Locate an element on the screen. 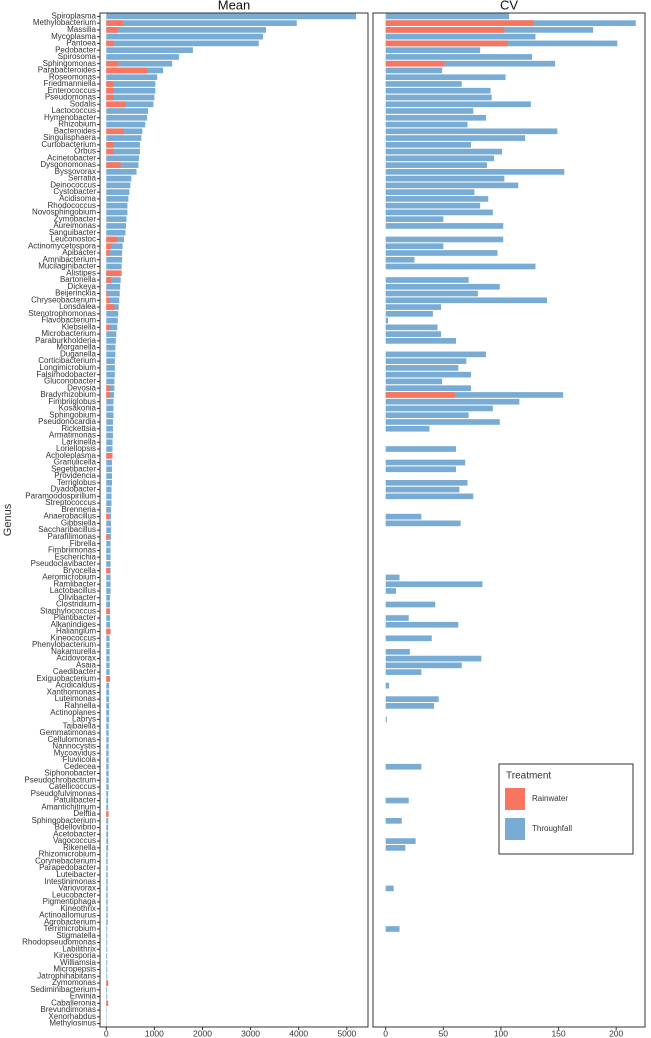 This screenshot has width=651, height=1038. legend-label: Rainwater is located at coordinates (550, 798).